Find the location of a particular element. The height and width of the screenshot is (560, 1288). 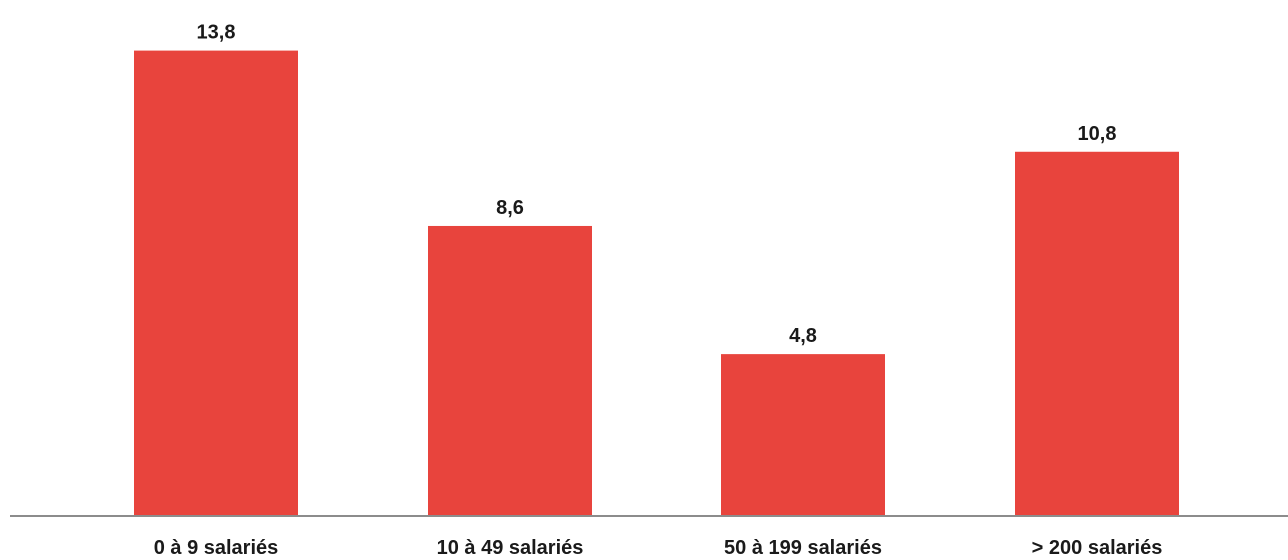

bar-value-label-1: 13,8 is located at coordinates (216, 33).